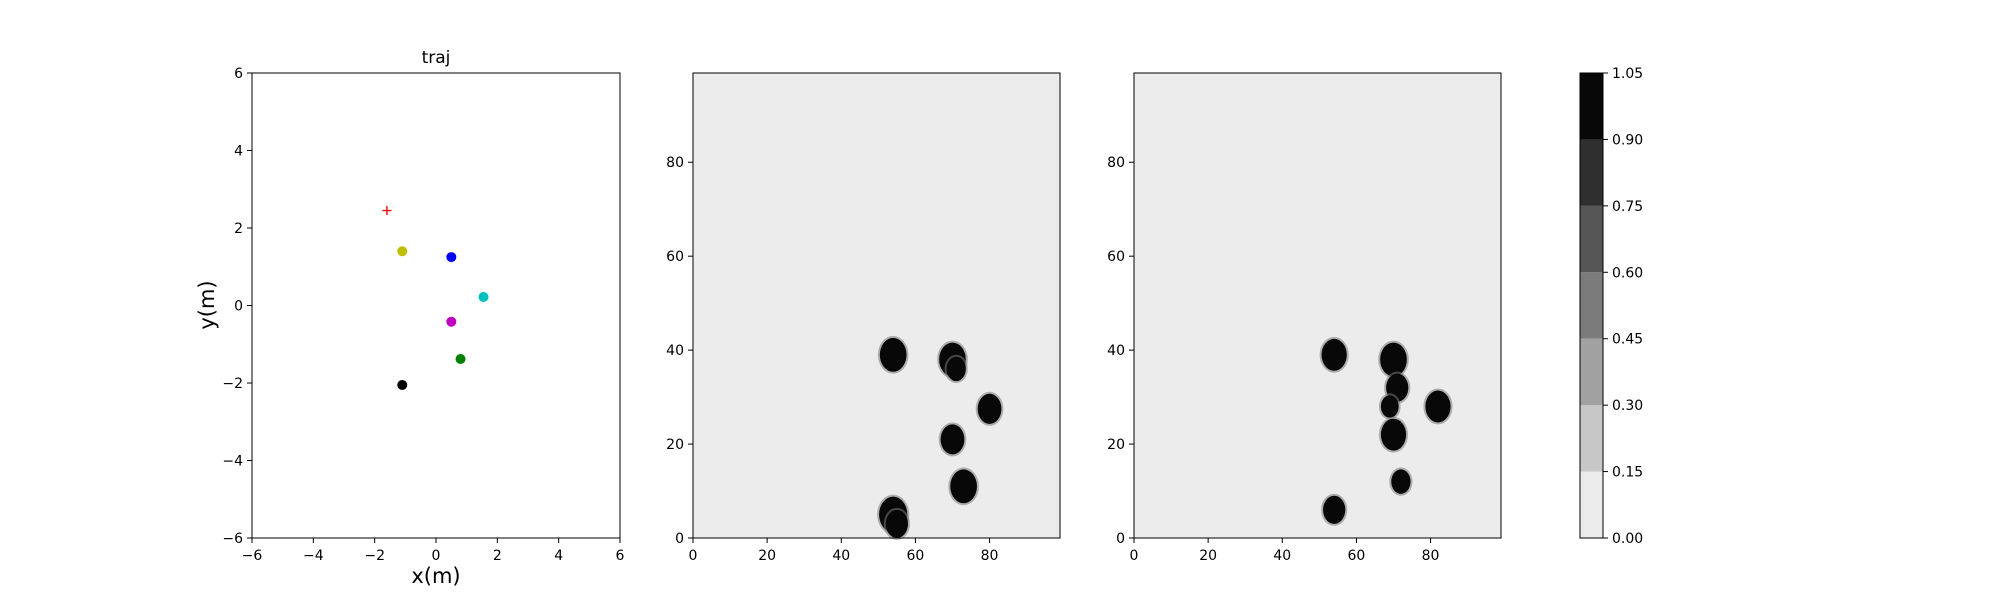  What do you see at coordinates (1116, 445) in the screenshot?
I see `heatmap-2-y-tick-label: 20` at bounding box center [1116, 445].